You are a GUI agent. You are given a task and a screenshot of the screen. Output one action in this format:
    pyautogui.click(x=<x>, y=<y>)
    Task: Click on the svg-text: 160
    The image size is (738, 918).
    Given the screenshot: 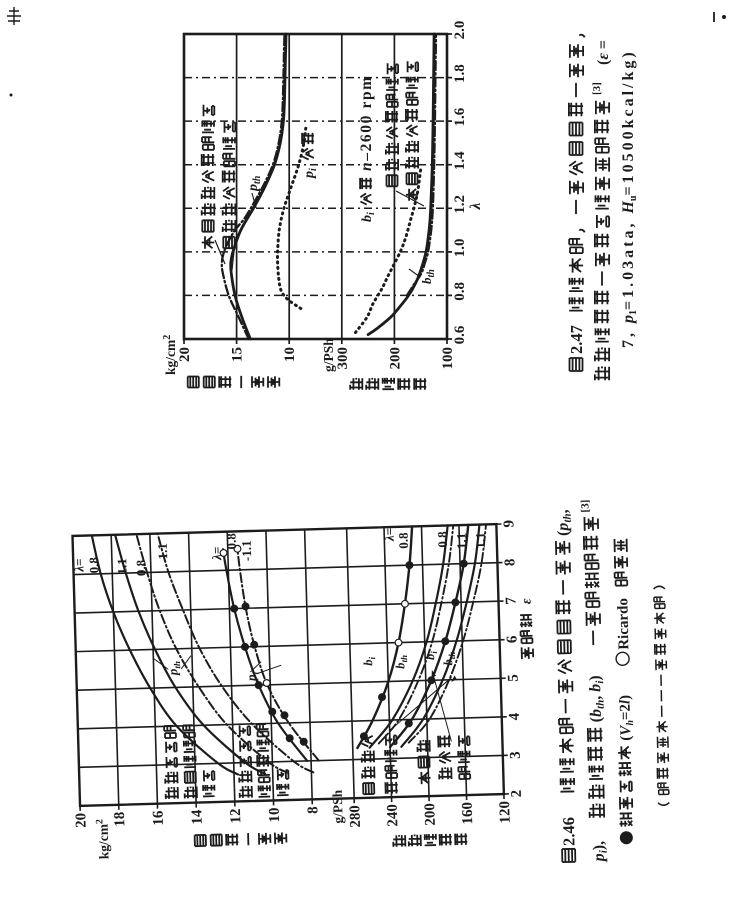 What is the action you would take?
    pyautogui.click(x=468, y=813)
    